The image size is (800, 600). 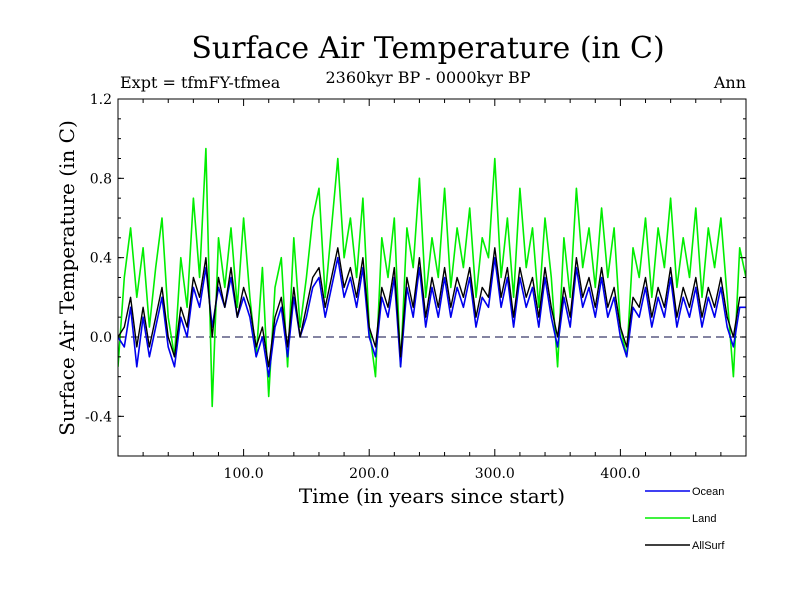 What do you see at coordinates (101, 338) in the screenshot?
I see `y-tick-label: 0.0` at bounding box center [101, 338].